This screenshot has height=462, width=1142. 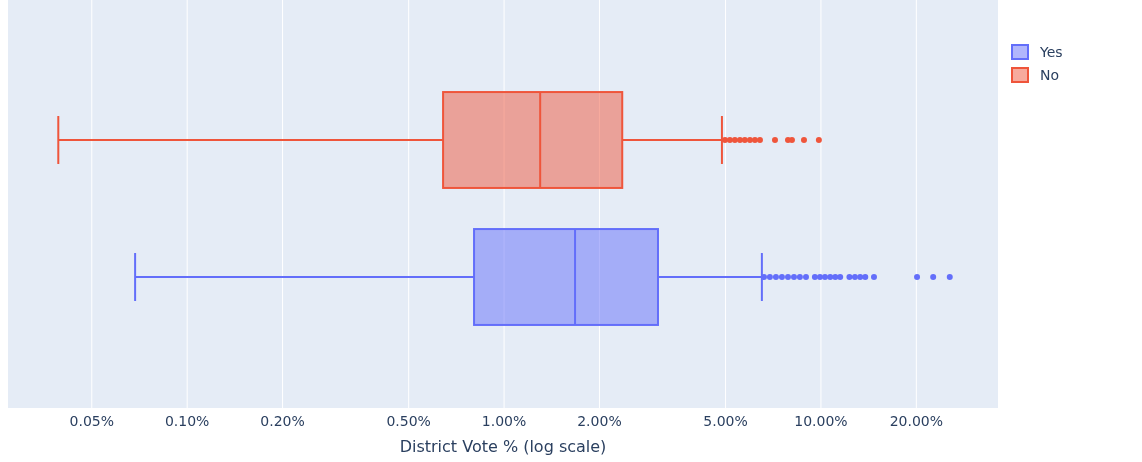 I want to click on x-tick-label: 0.05%, so click(x=92, y=421).